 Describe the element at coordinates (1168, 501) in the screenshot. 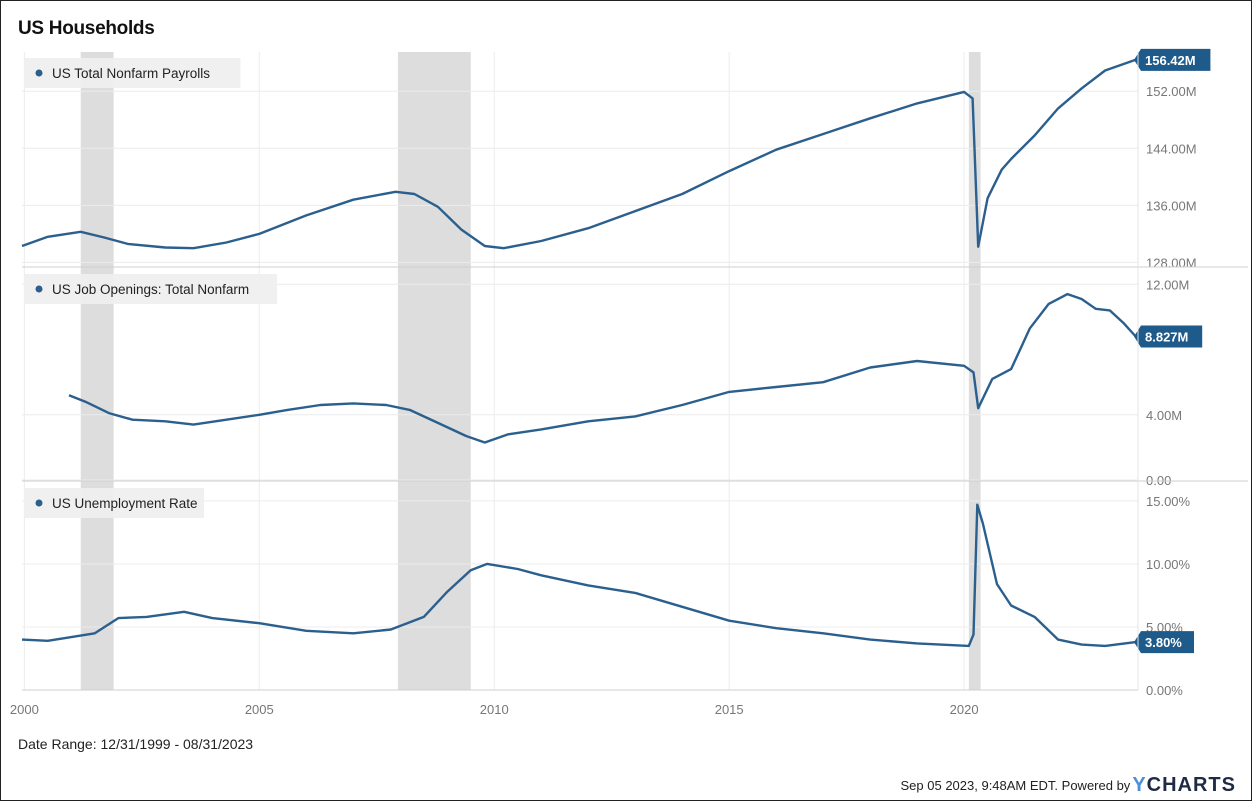

I see `y-tick-label: 15.00%` at that location.